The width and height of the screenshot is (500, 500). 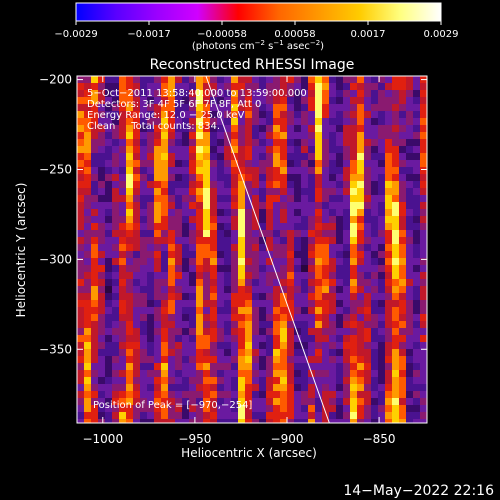 What do you see at coordinates (287, 439) in the screenshot?
I see `x-tick-label: −900` at bounding box center [287, 439].